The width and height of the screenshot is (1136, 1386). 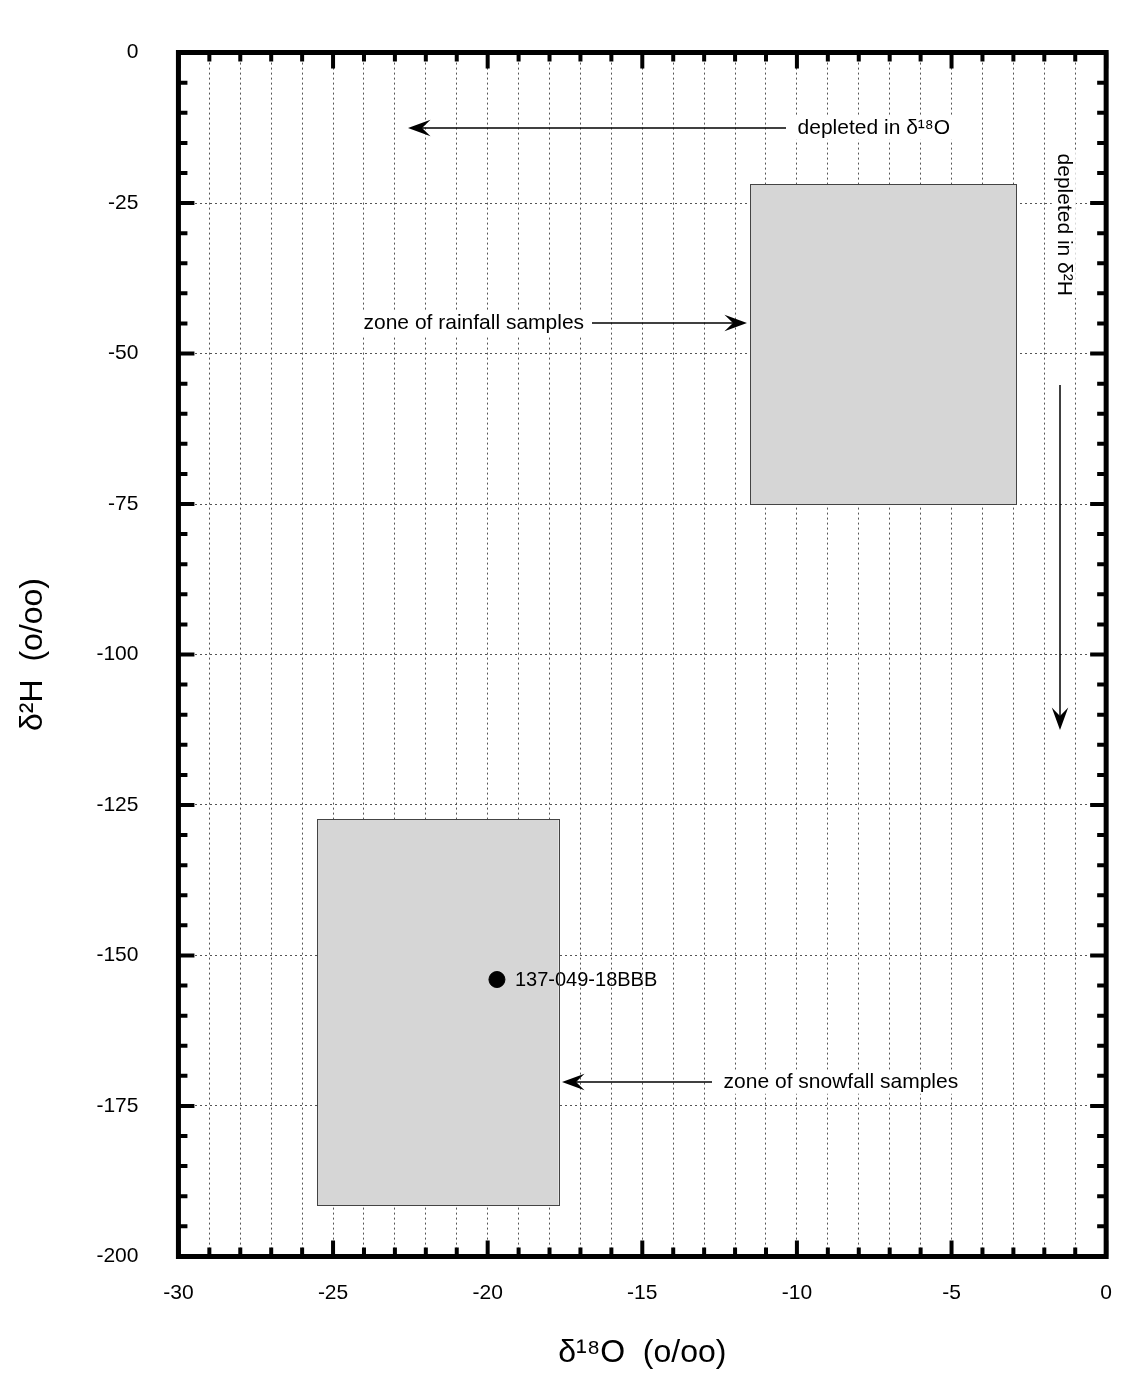 I want to click on x-tick-label: -25, so click(x=333, y=1291).